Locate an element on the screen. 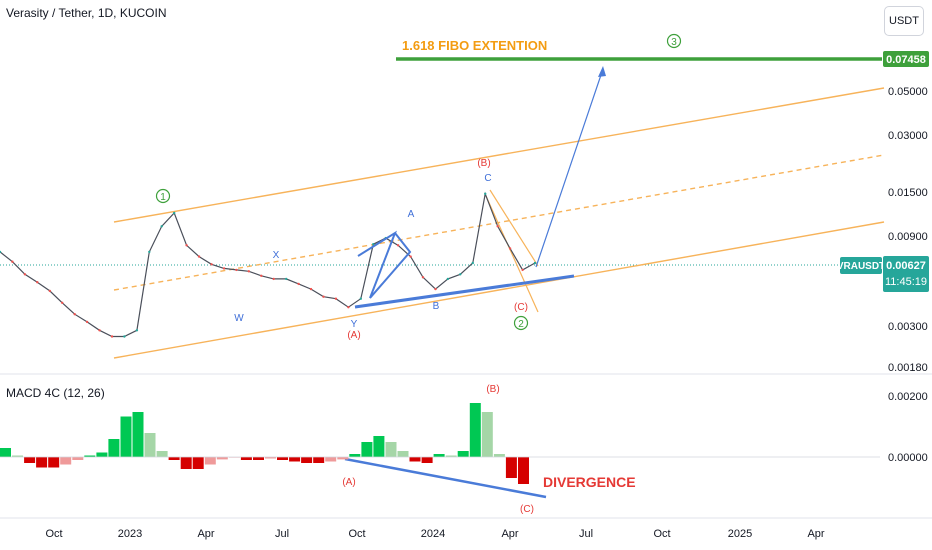 This screenshot has width=932, height=550. flag-pattern is located at coordinates (384, 264).